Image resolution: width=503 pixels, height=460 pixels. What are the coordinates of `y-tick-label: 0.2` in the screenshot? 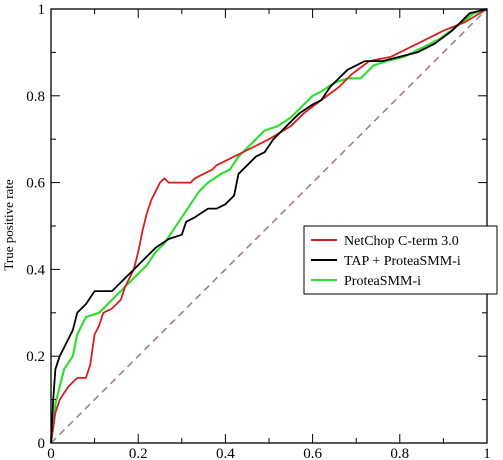 It's located at (35, 357).